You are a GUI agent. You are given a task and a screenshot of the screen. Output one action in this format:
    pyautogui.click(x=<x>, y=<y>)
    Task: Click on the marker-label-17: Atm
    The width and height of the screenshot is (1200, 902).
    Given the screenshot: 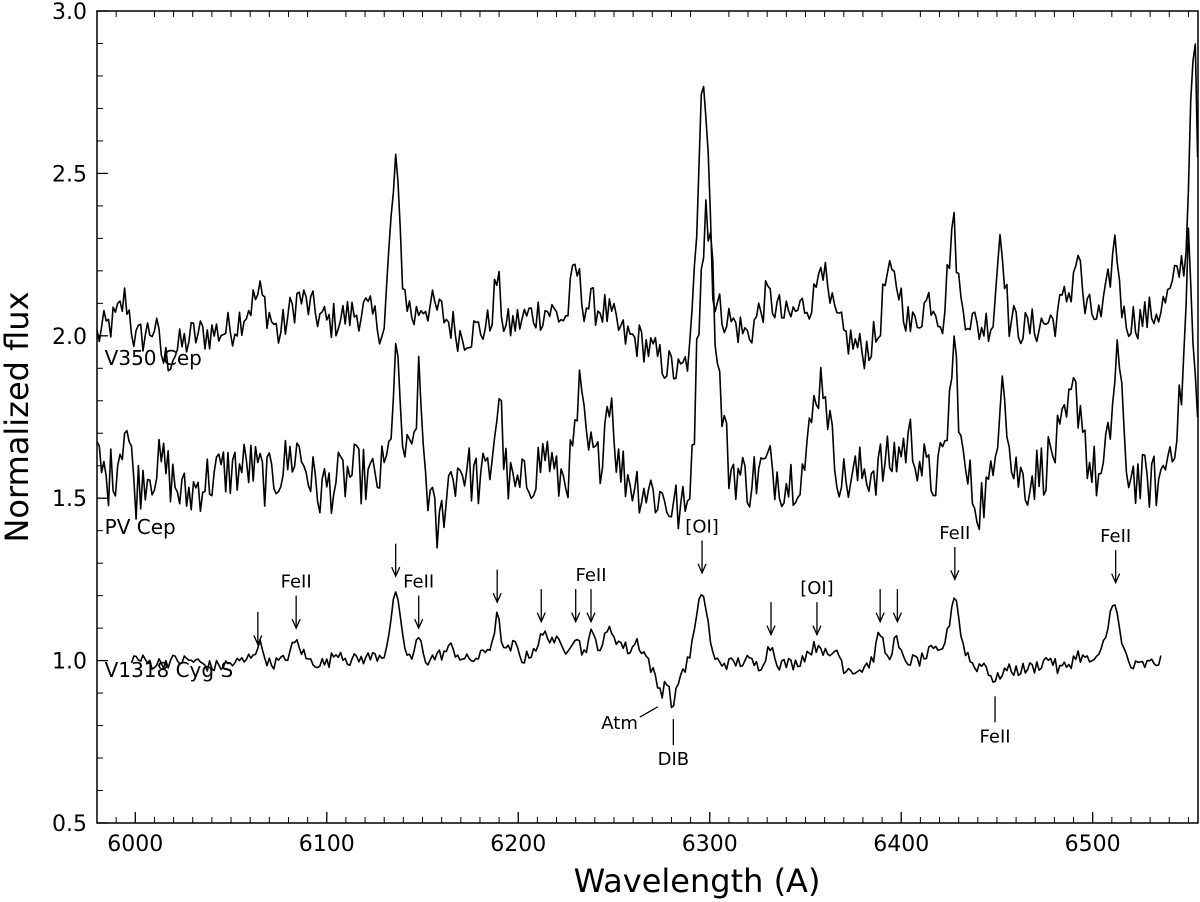 What is the action you would take?
    pyautogui.click(x=619, y=723)
    